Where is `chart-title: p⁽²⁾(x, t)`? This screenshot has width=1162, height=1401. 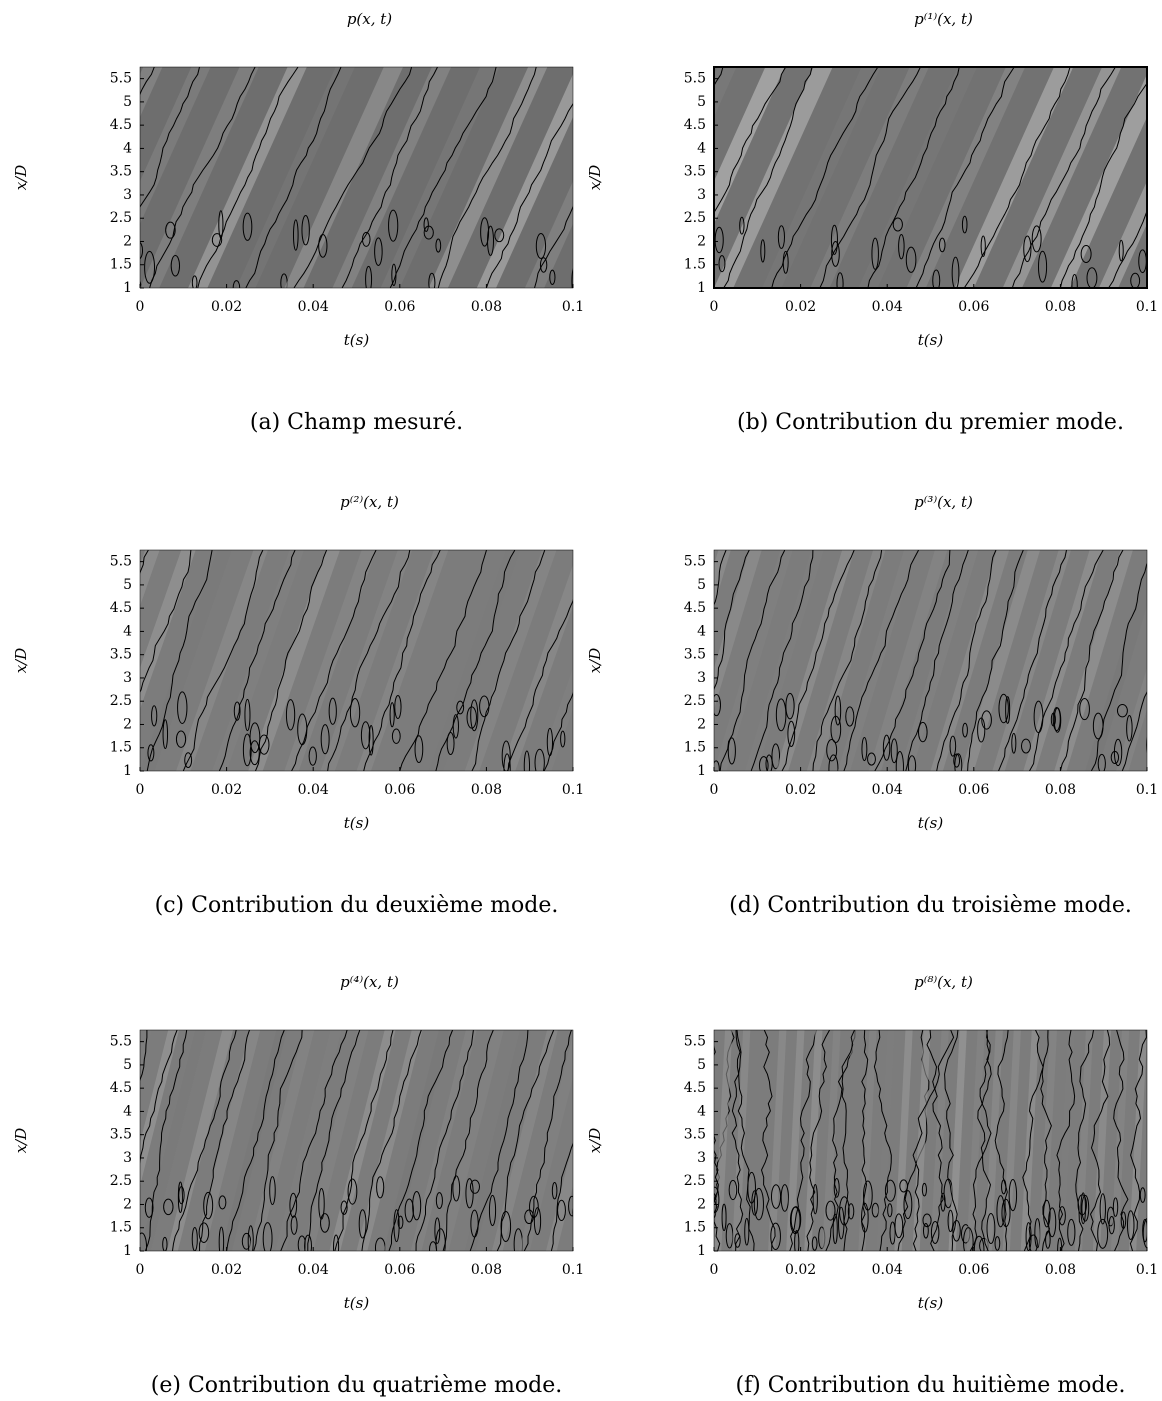
chart-title: p⁽²⁾(x, t) is located at coordinates (369, 502).